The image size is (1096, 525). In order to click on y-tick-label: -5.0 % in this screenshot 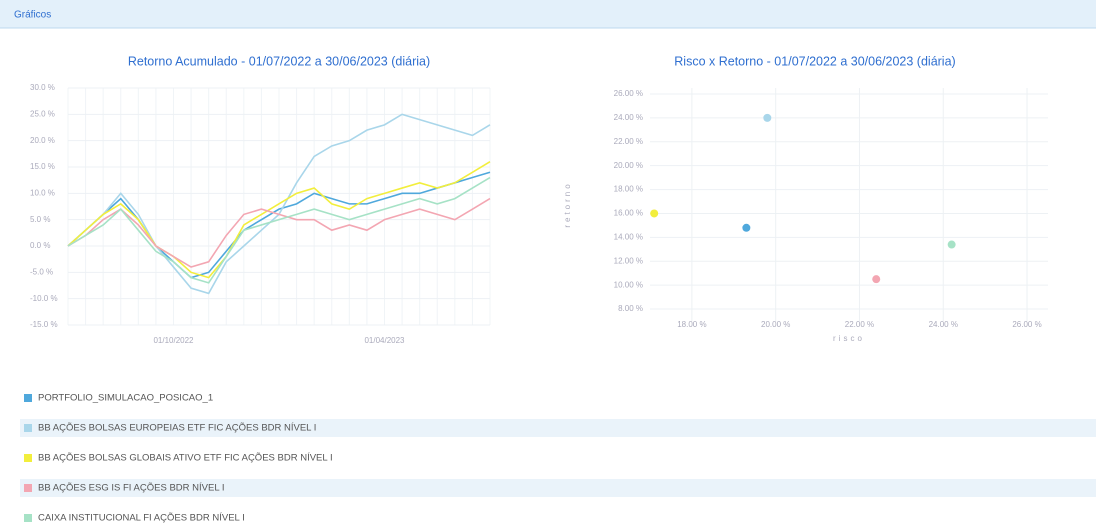, I will do `click(41, 271)`.